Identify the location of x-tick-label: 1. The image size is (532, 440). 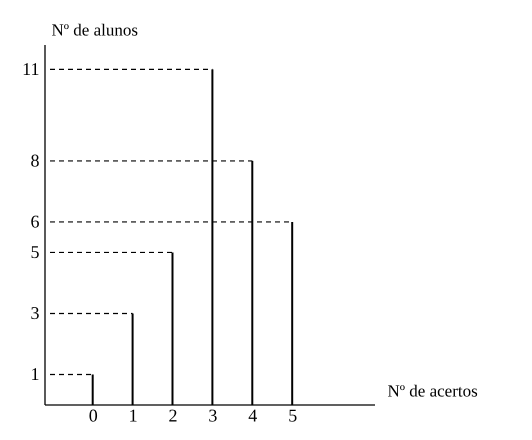
(133, 416).